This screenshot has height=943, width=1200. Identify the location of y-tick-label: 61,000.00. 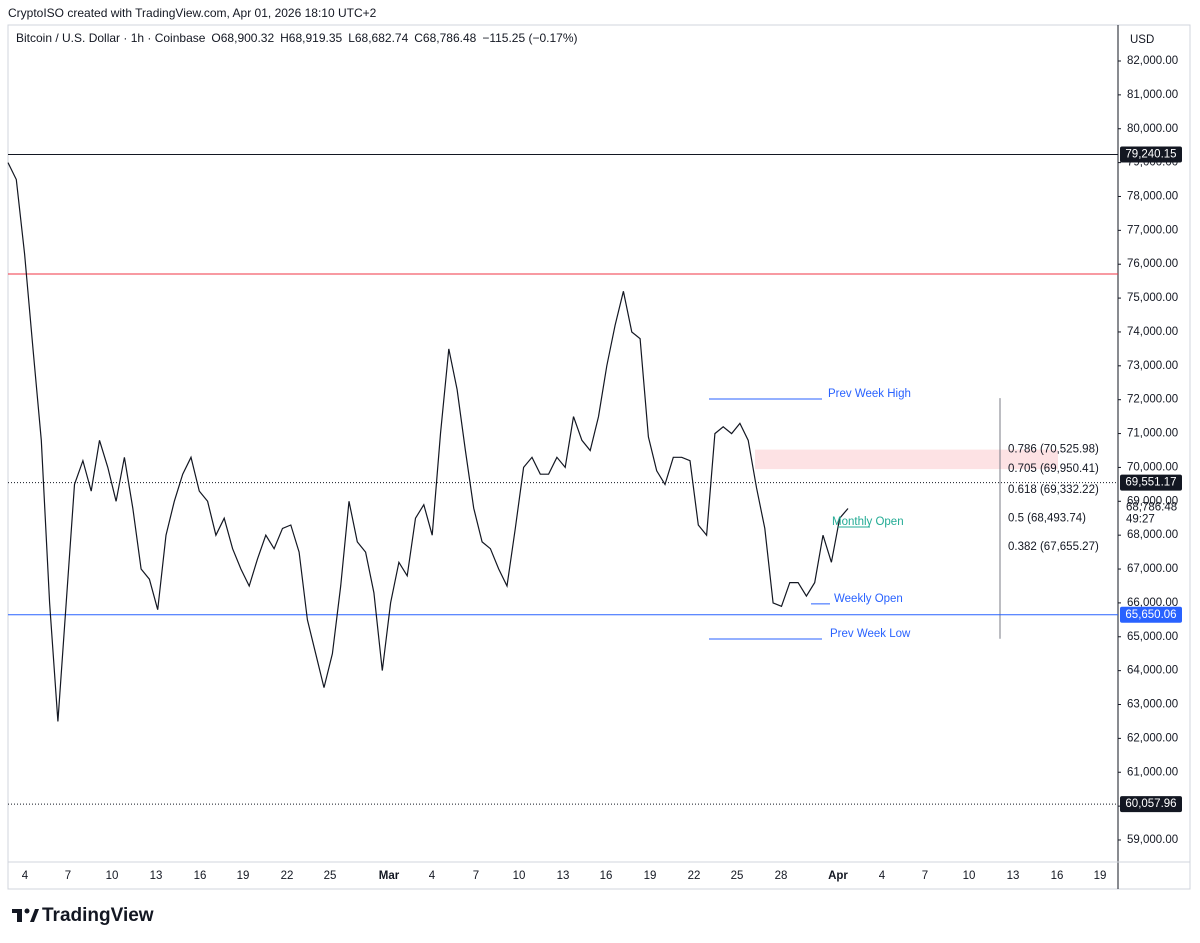
(1152, 772).